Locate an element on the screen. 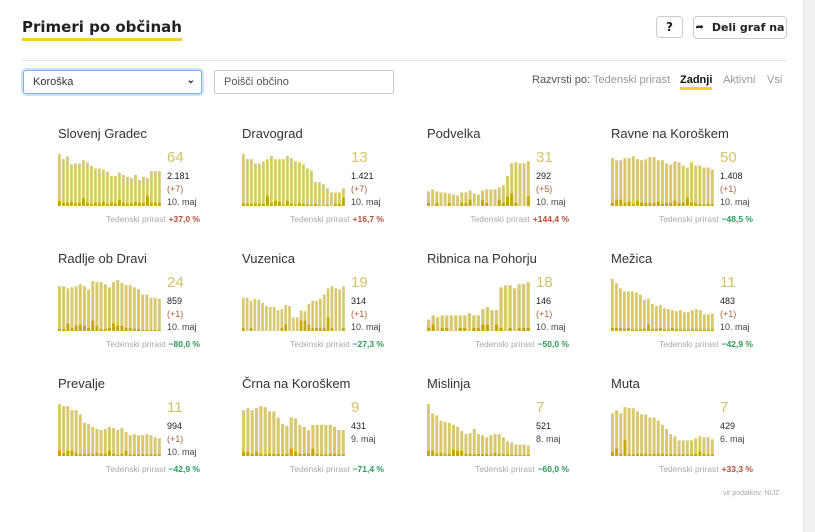 This screenshot has width=815, height=532. active-cases: 18 is located at coordinates (544, 282).